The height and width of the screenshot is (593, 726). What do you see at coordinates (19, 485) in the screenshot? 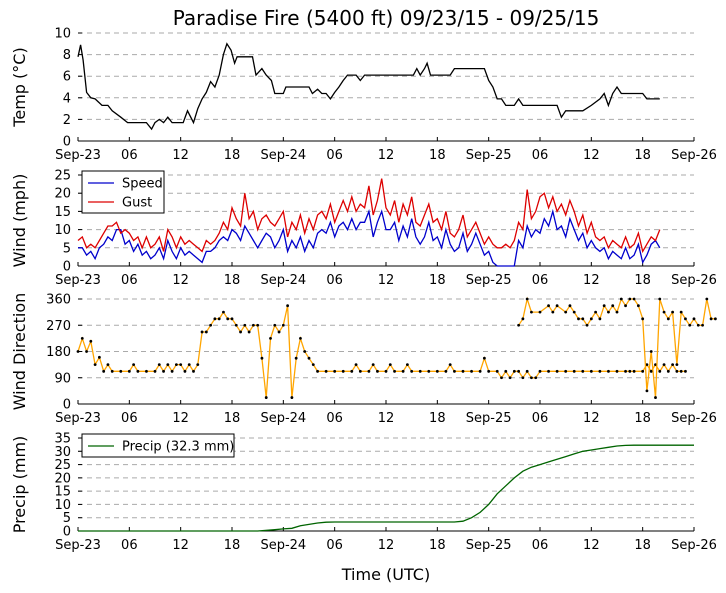
I see `y-axis-label: Precip (mm)` at bounding box center [19, 485].